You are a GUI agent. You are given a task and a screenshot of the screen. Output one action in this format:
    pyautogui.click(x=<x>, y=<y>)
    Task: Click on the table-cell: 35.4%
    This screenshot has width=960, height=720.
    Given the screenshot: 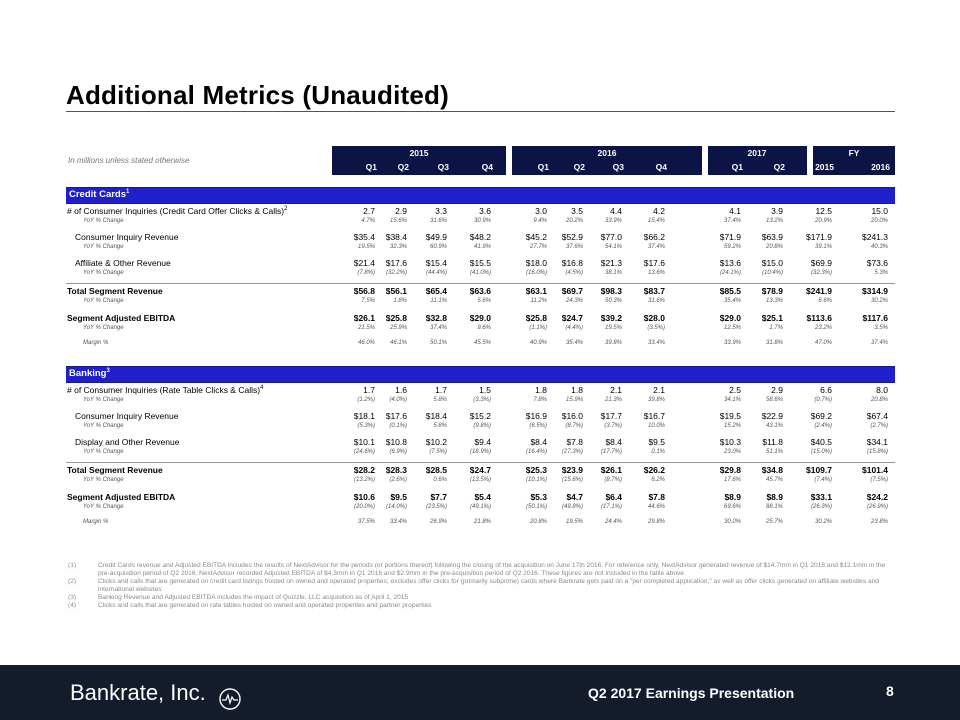 What is the action you would take?
    pyautogui.click(x=732, y=301)
    